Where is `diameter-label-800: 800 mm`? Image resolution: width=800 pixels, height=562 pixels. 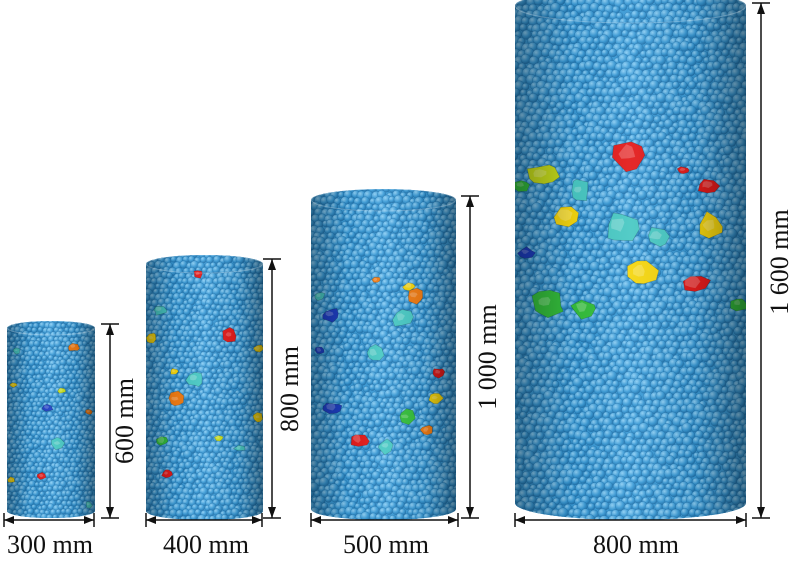
diameter-label-800: 800 mm is located at coordinates (636, 544).